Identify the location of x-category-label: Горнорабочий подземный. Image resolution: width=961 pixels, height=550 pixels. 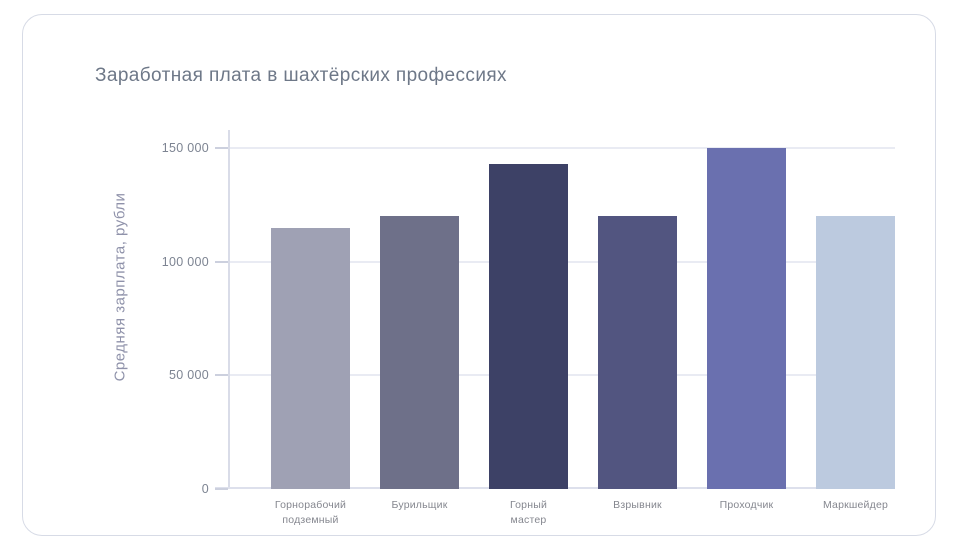
(310, 512).